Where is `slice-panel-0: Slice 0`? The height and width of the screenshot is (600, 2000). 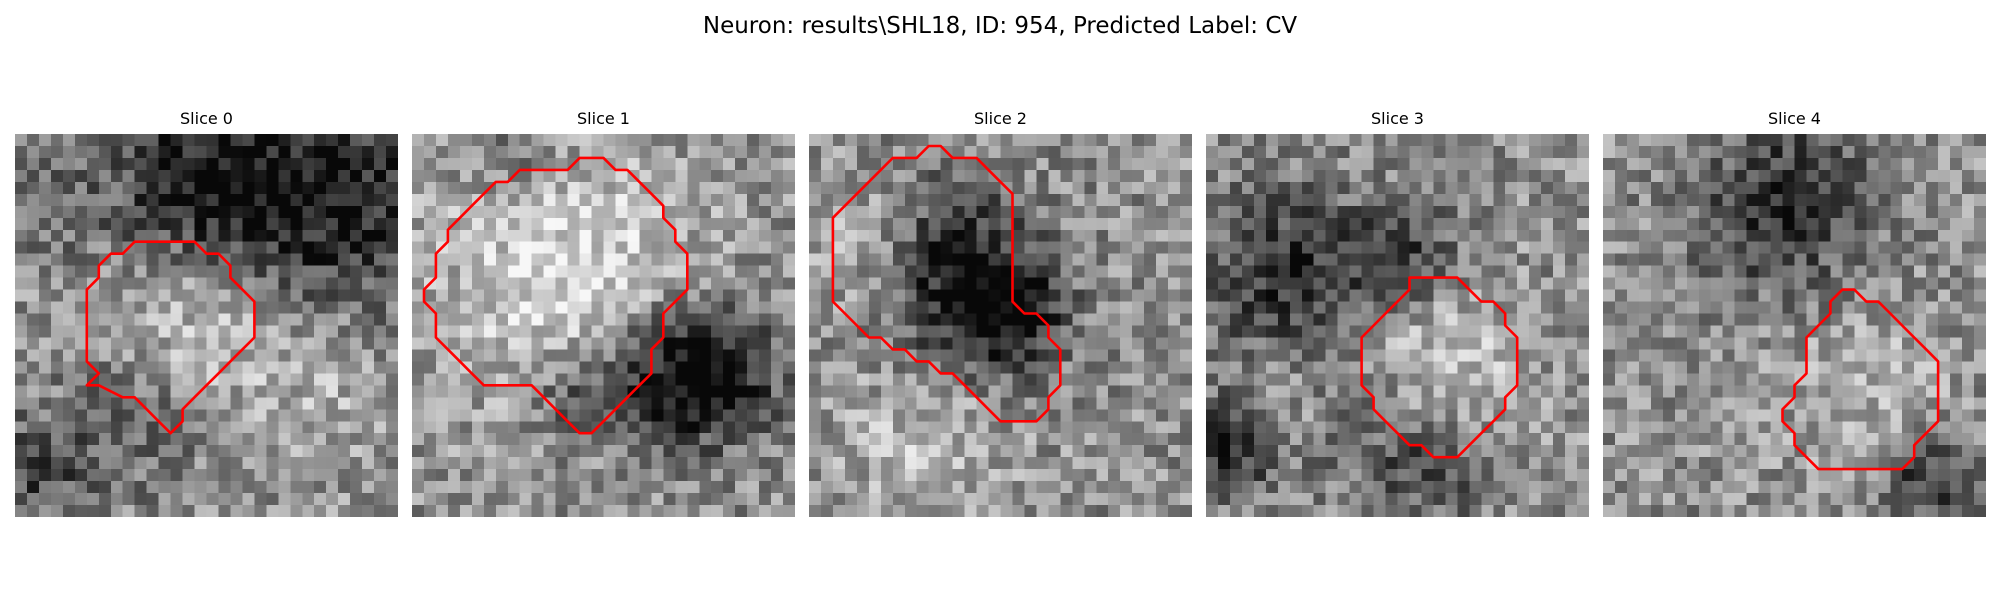 slice-panel-0: Slice 0 is located at coordinates (206, 310).